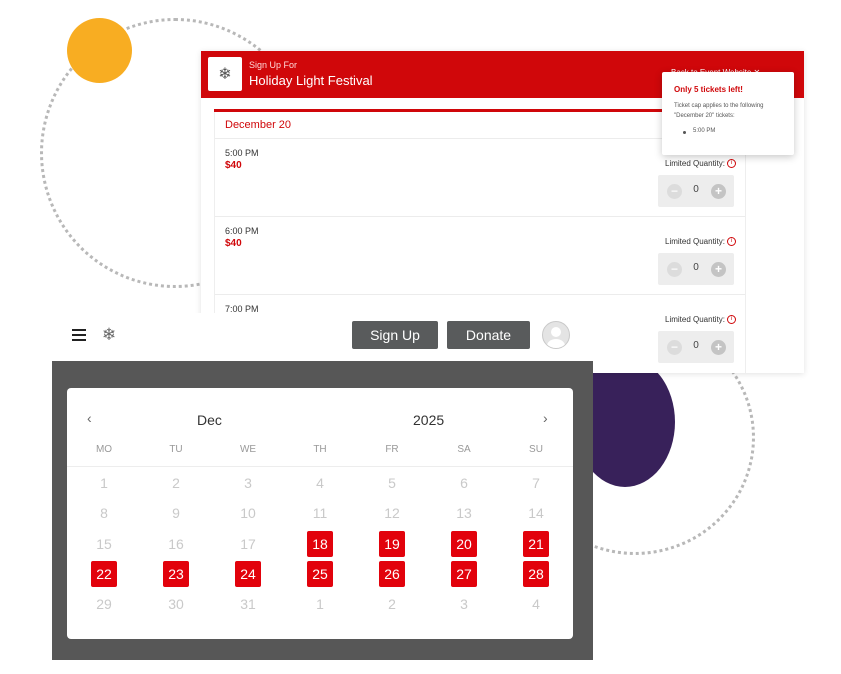 Image resolution: width=841 pixels, height=674 pixels. I want to click on year-label: 2025, so click(429, 420).